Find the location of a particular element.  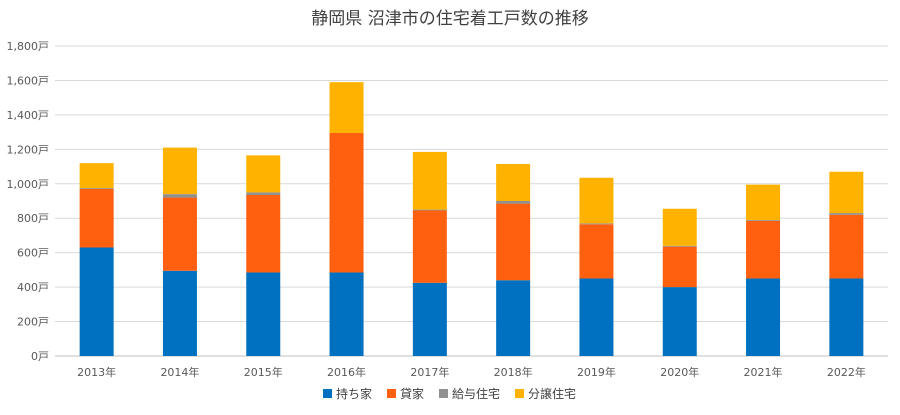

chart-title: 静岡県 沼津市の住宅着工戸数の推移 is located at coordinates (449, 19).